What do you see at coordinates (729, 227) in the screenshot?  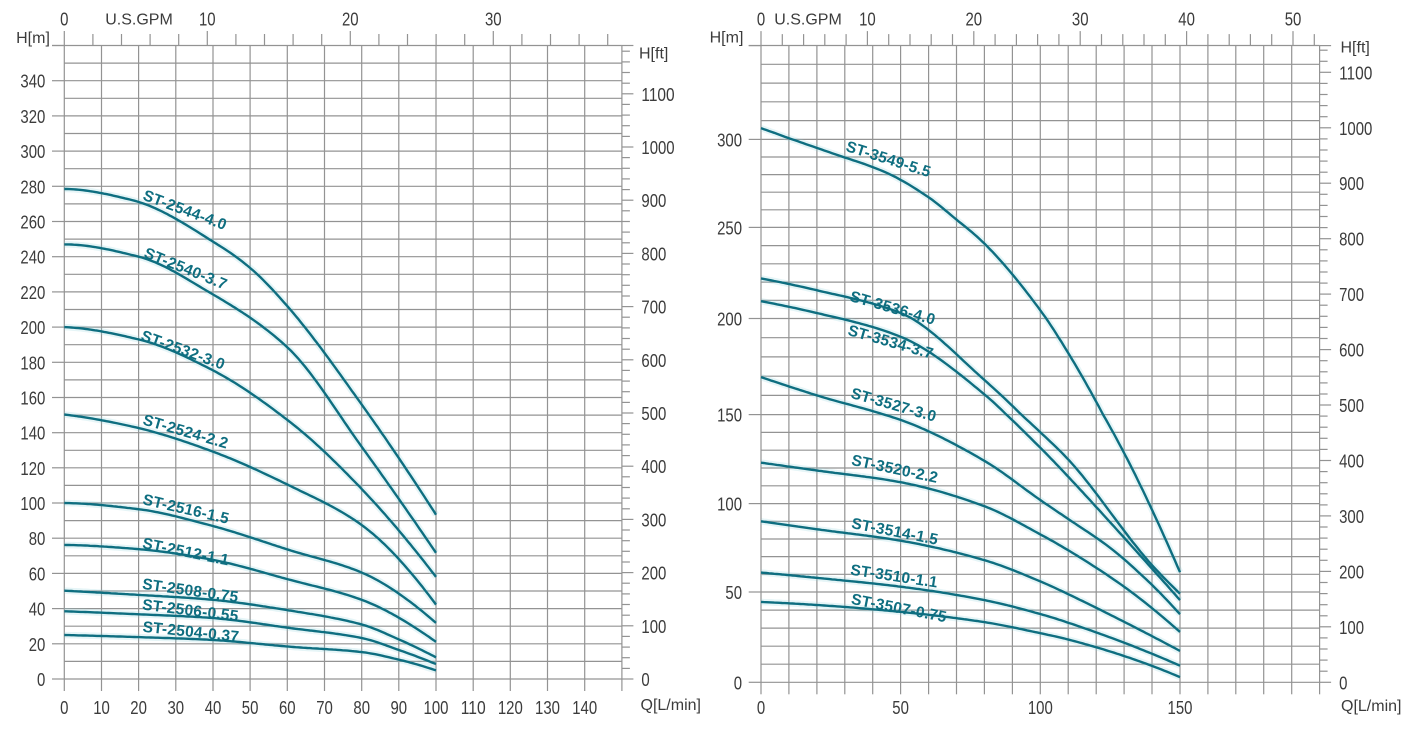 I see `svg-text: 250` at bounding box center [729, 227].